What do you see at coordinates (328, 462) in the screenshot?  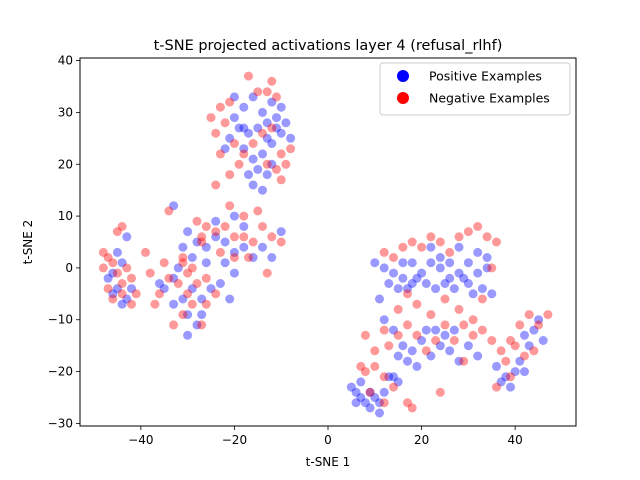 I see `x-axis-label: t-SNE 1` at bounding box center [328, 462].